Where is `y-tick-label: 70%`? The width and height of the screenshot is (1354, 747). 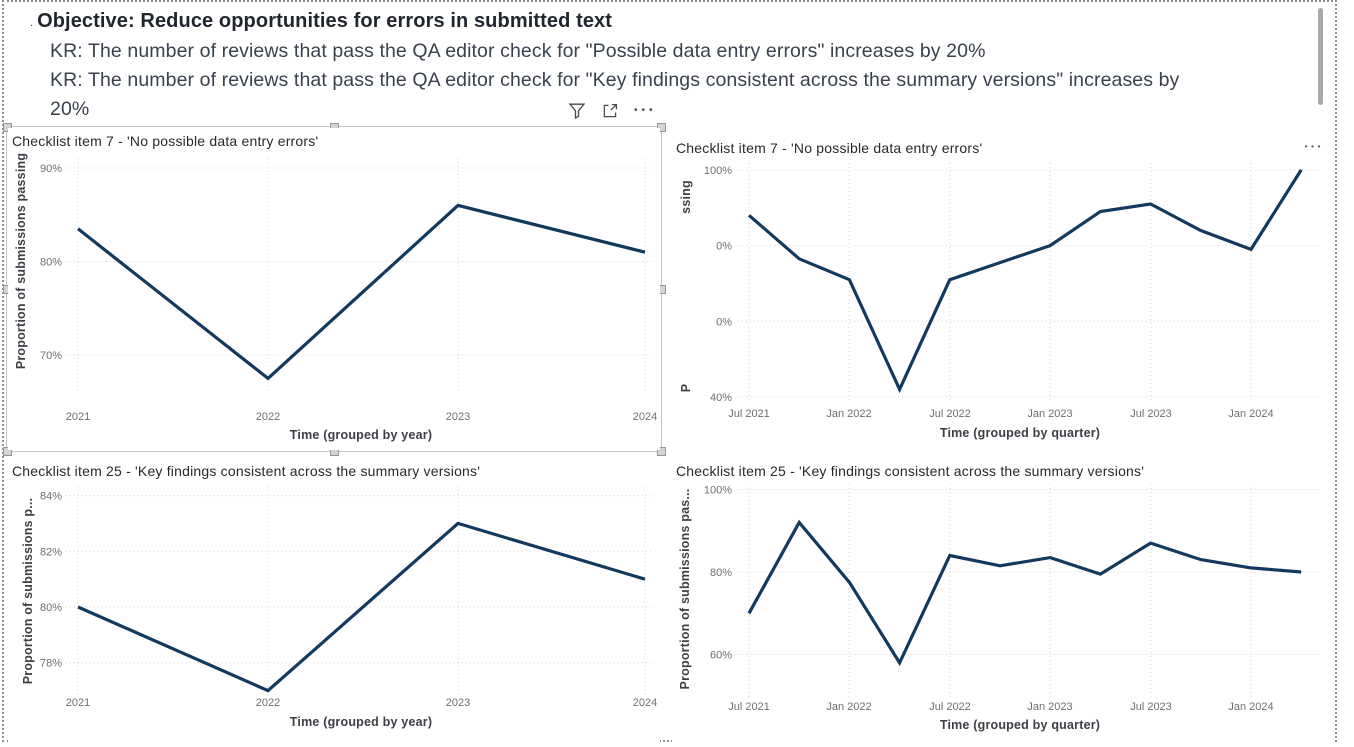 y-tick-label: 70% is located at coordinates (51, 356).